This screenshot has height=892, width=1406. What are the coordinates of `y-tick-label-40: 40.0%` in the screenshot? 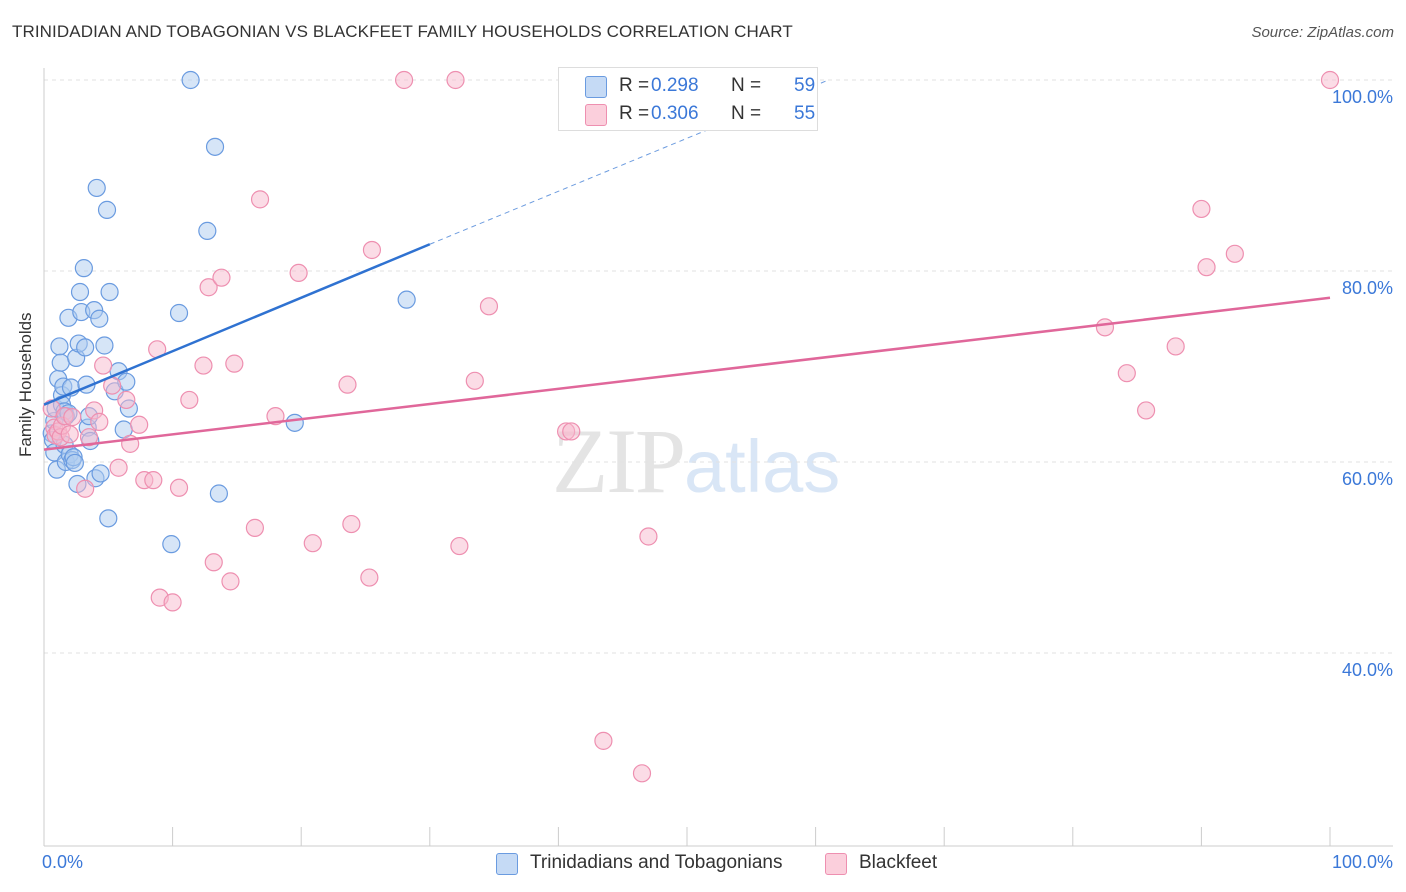 It's located at (1367, 670).